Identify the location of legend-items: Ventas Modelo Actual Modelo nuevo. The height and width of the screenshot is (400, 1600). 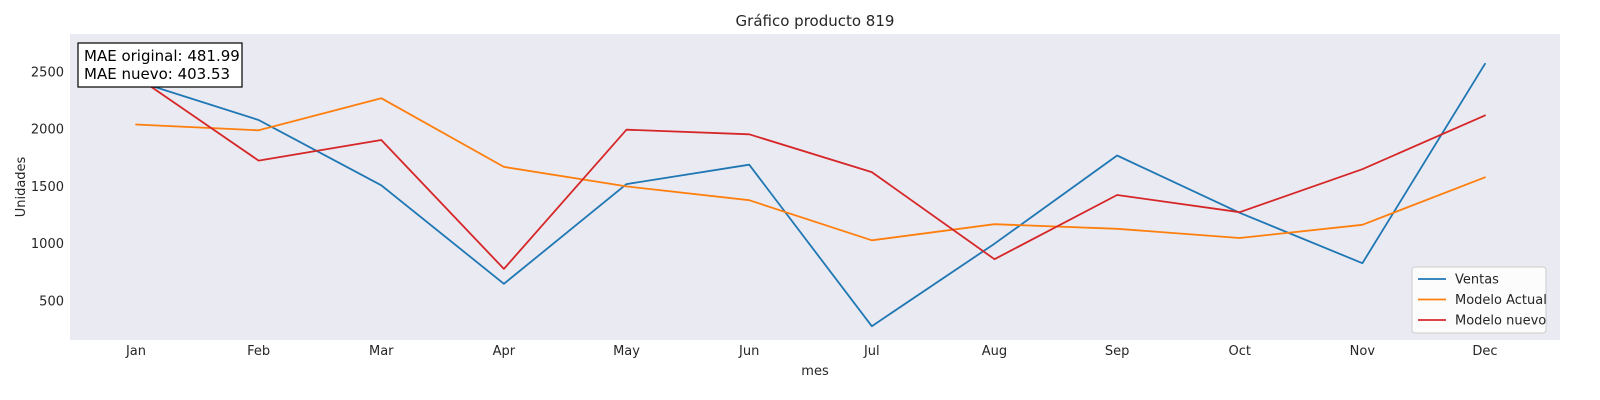
(1482, 301).